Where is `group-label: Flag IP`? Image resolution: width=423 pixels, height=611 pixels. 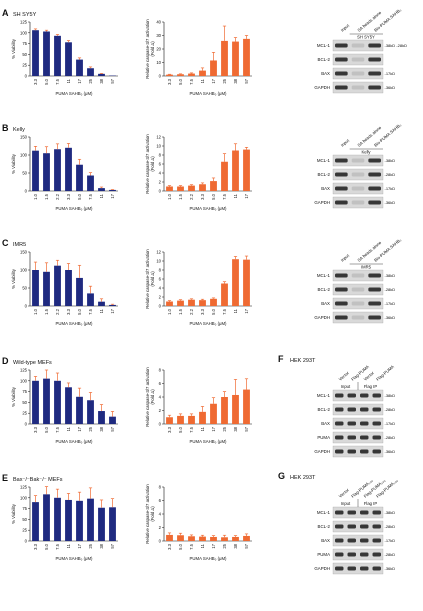
group-label: Flag IP is located at coordinates (370, 503).